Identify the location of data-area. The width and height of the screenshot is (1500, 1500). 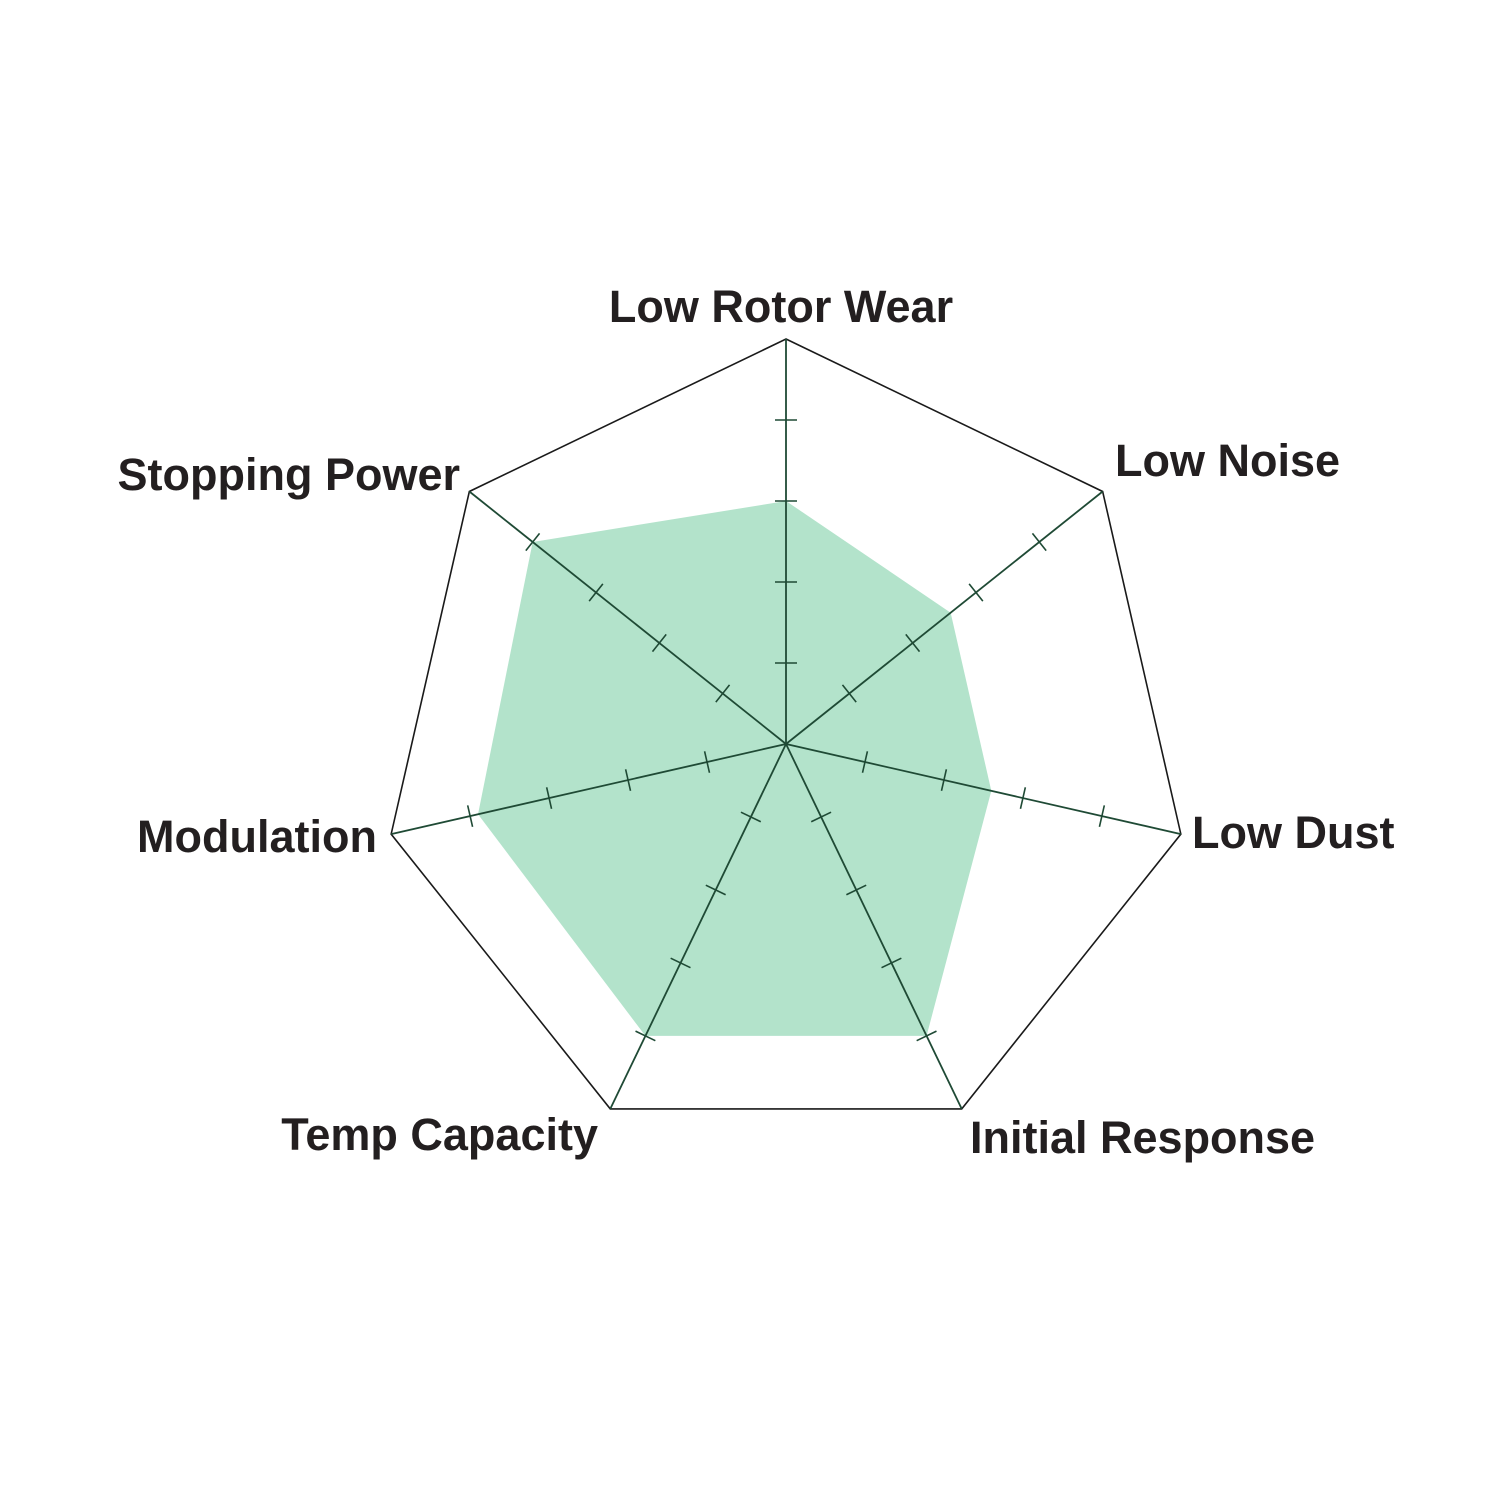
(735, 768).